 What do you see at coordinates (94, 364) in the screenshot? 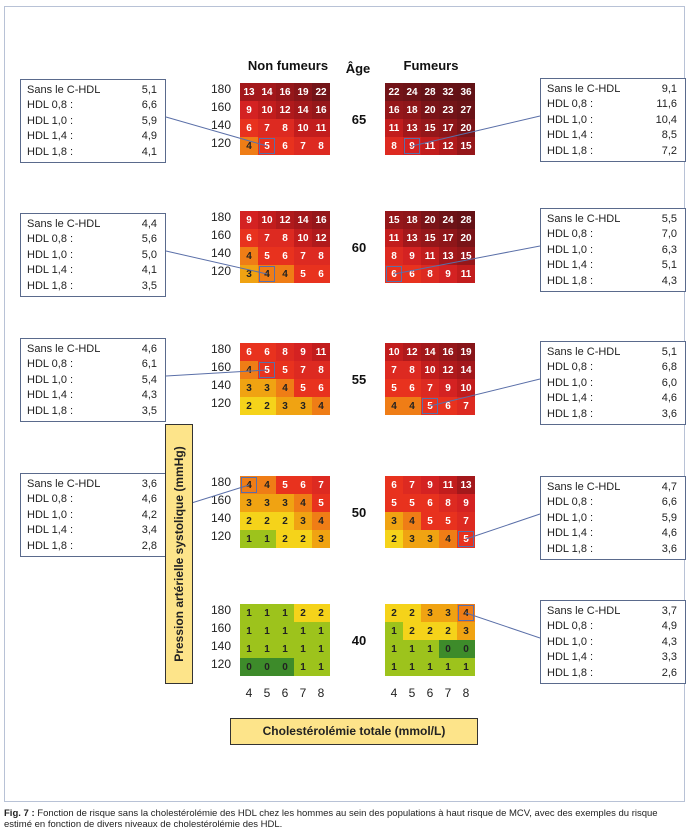
I see `hdl-row: HDL 0,8 : 6,1` at bounding box center [94, 364].